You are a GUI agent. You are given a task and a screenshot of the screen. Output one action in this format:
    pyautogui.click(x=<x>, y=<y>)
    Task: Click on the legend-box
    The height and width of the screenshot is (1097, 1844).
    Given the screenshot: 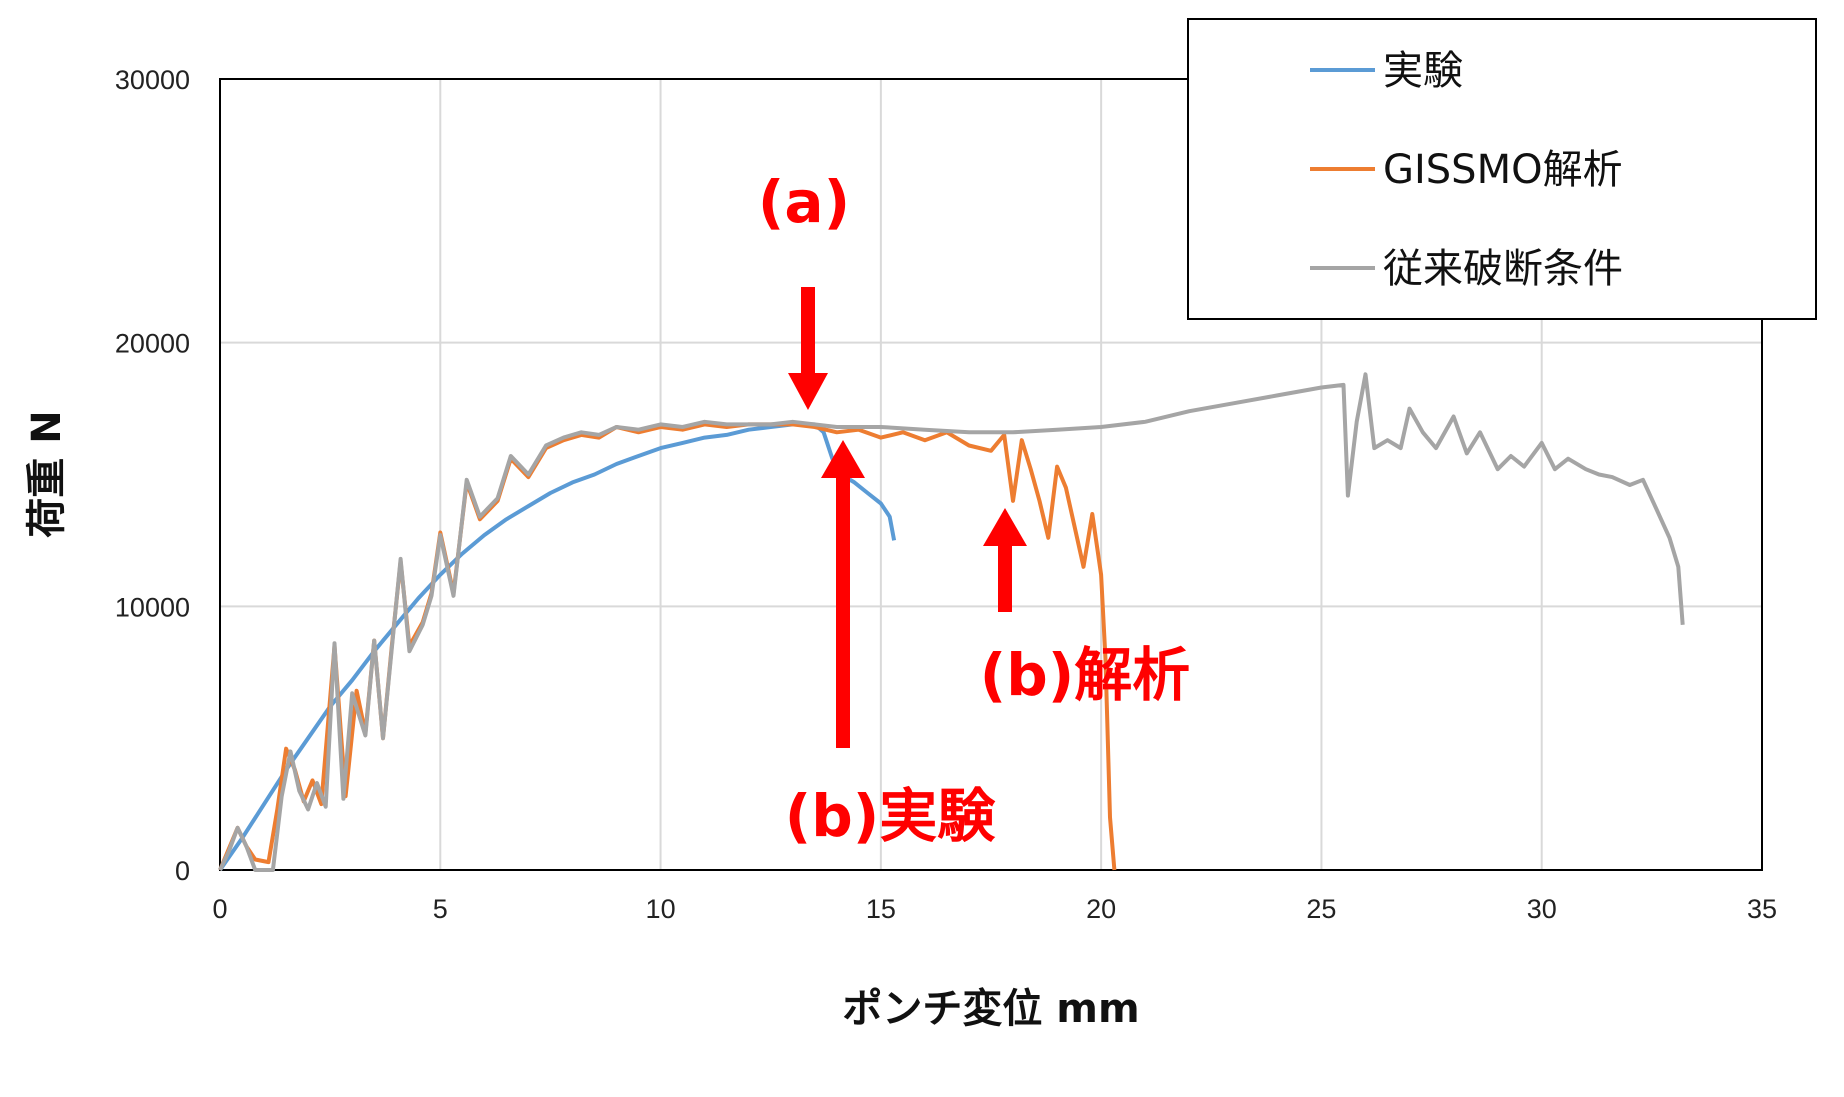 What is the action you would take?
    pyautogui.click(x=1502, y=169)
    